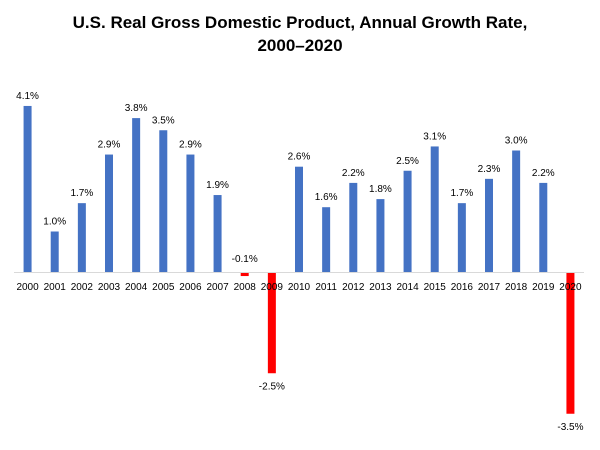 The image size is (600, 450). Describe the element at coordinates (109, 213) in the screenshot. I see `bar-2003` at that location.